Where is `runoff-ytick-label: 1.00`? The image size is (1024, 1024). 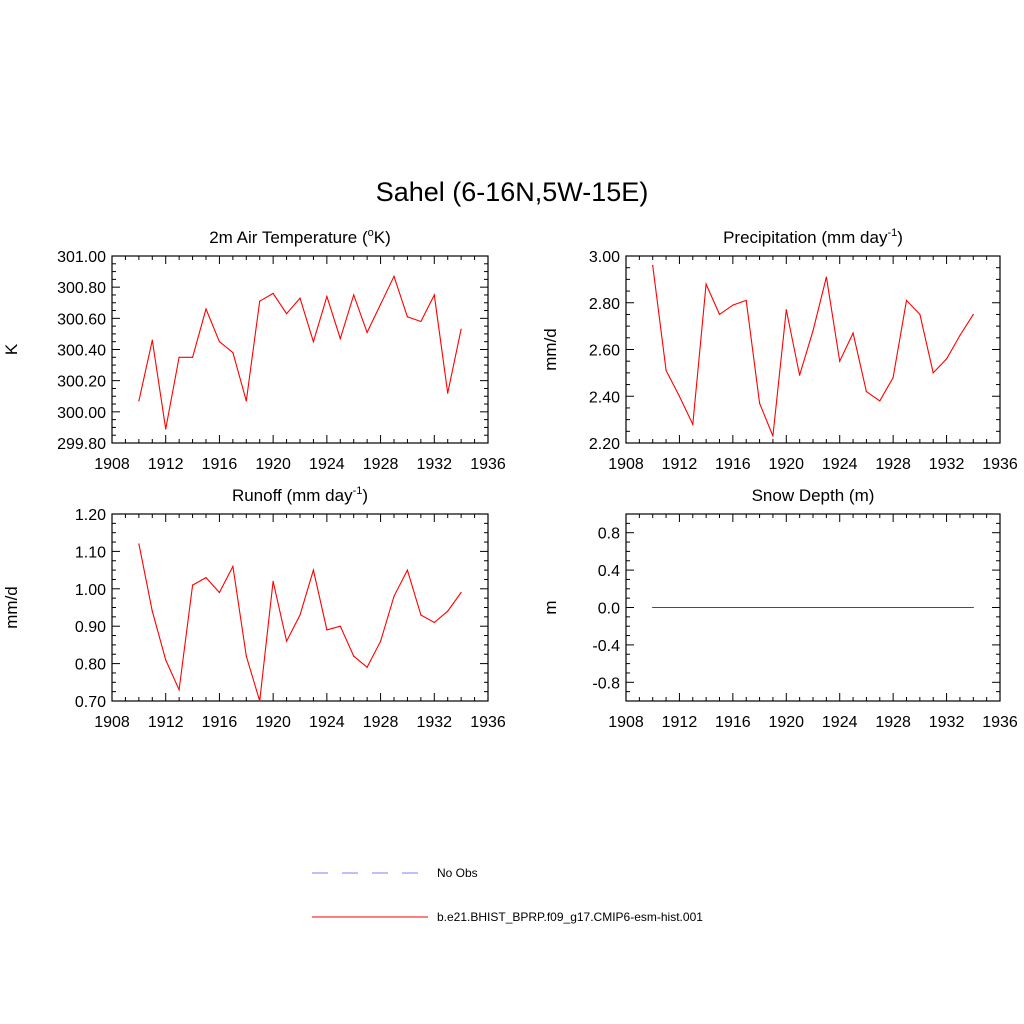
runoff-ytick-label: 1.00 is located at coordinates (90, 590).